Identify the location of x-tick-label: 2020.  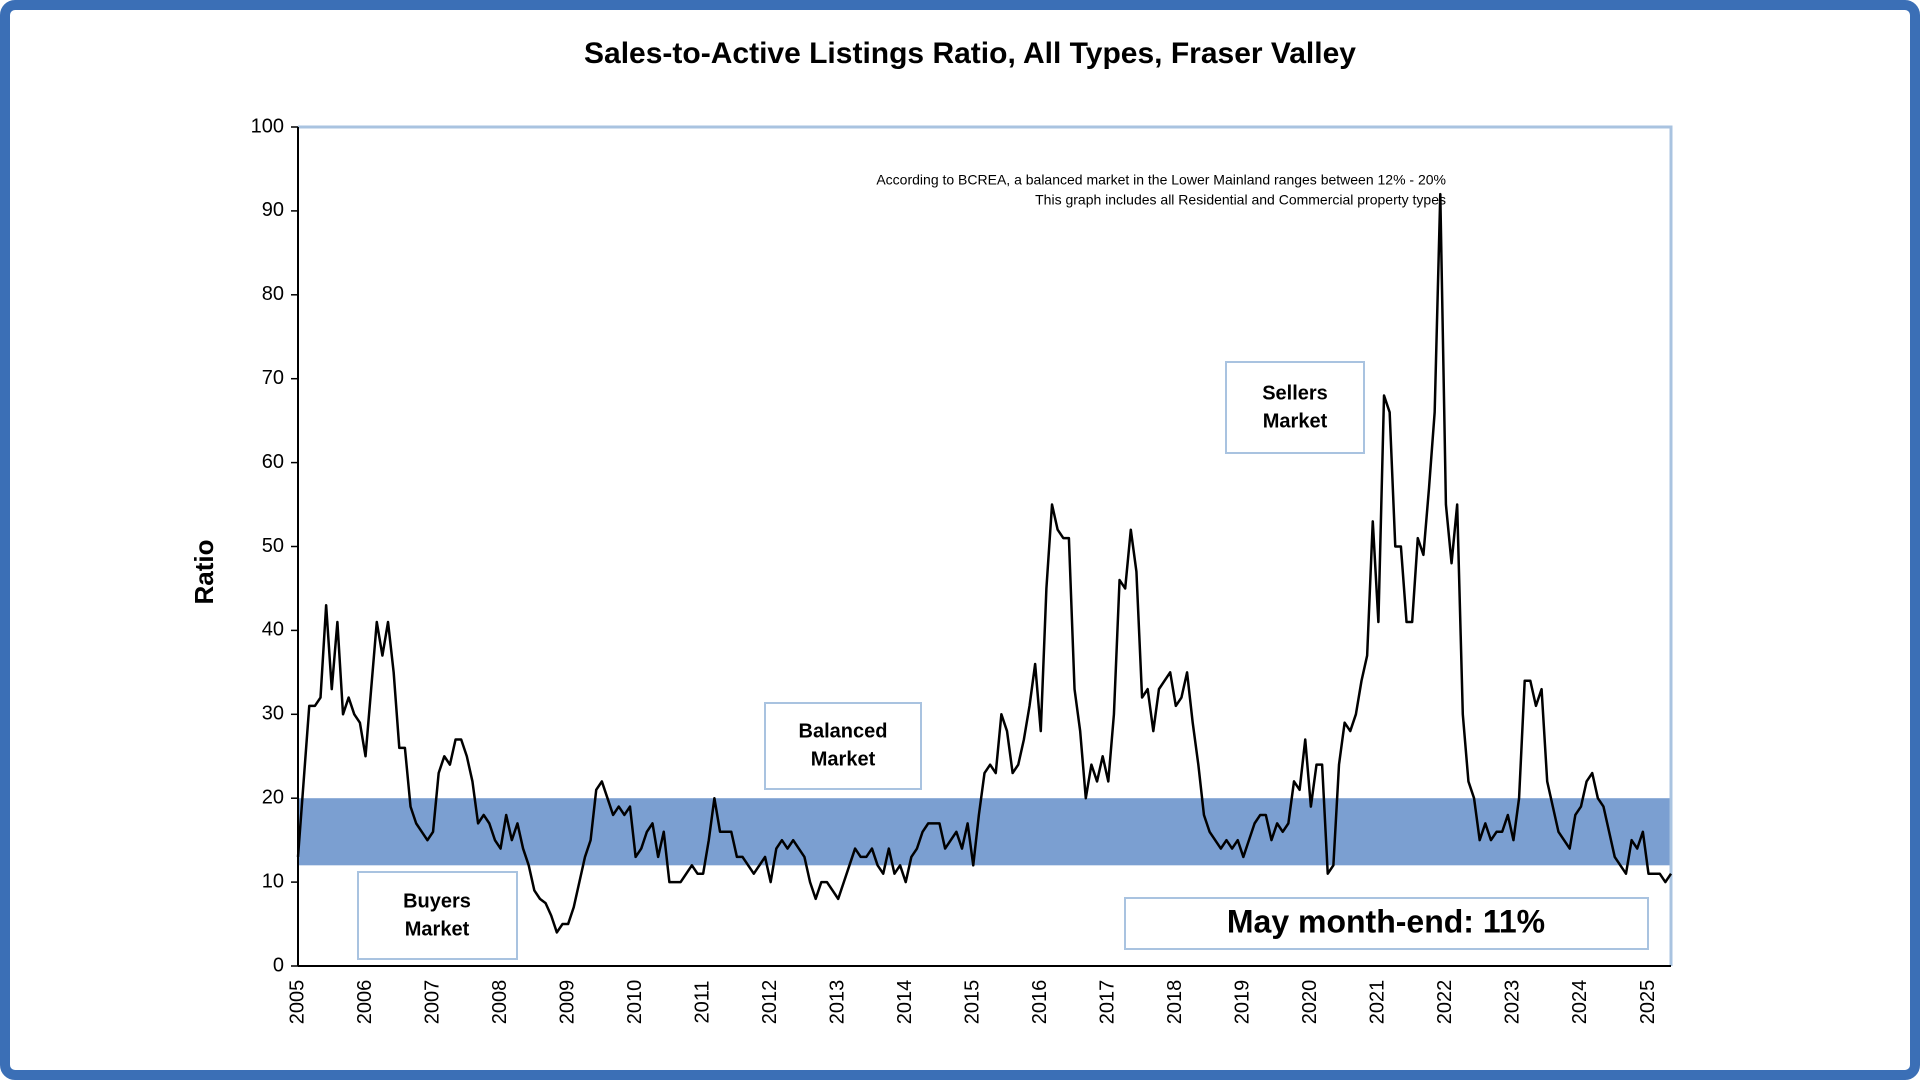
(1310, 1002).